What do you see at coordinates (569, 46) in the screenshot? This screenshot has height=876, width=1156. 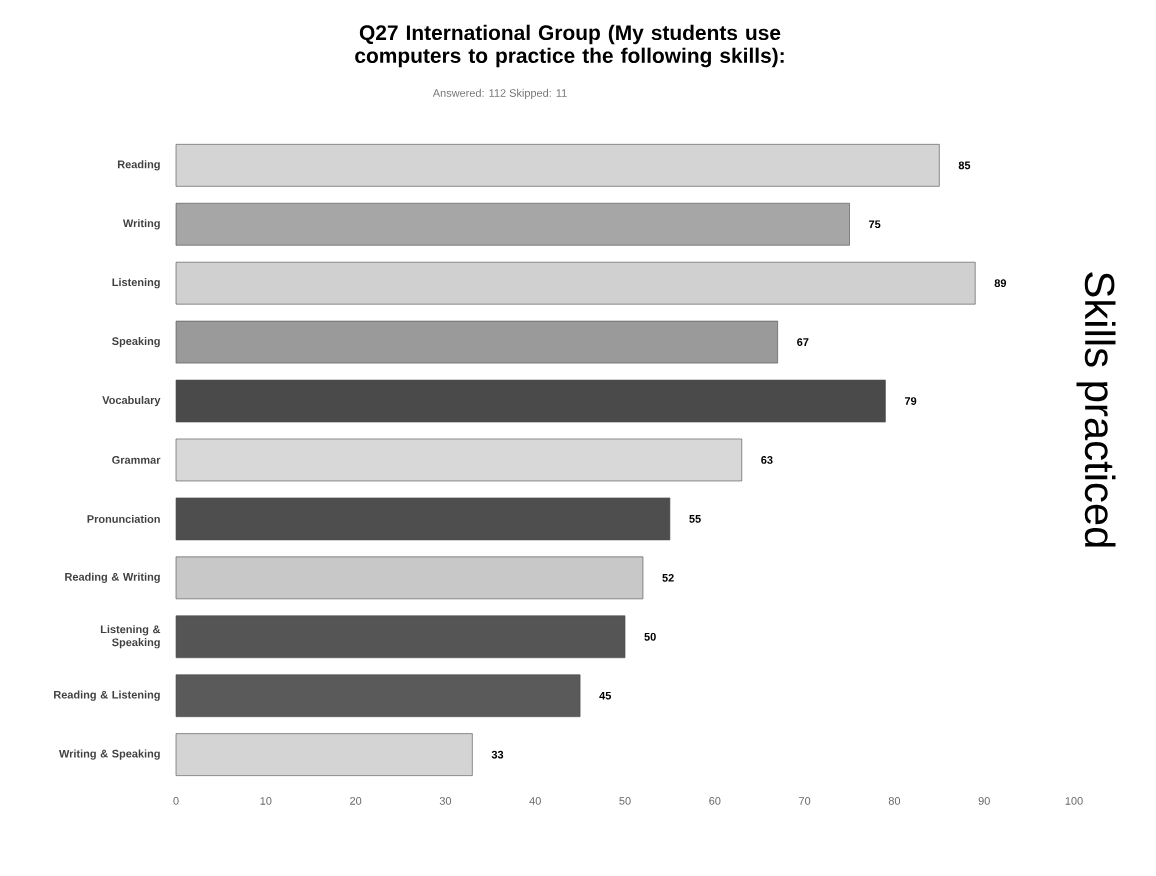 I see `chart-title: Q27 International Group (My students use computers to practice the following skills):` at bounding box center [569, 46].